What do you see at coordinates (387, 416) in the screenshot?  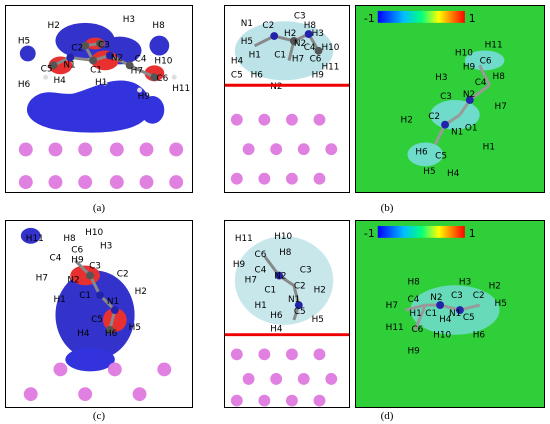 I see `caption-d: (d)` at bounding box center [387, 416].